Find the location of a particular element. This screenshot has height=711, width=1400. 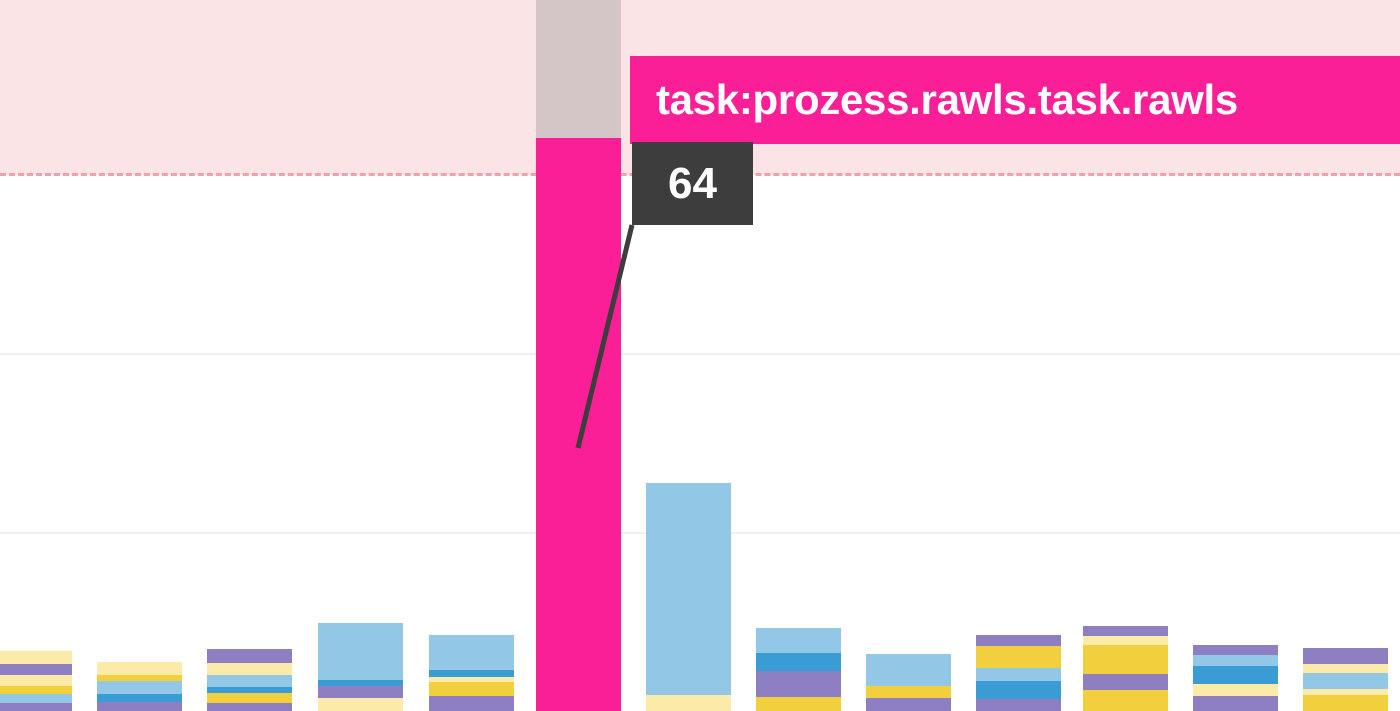

value-tooltip: 64 is located at coordinates (692, 183).